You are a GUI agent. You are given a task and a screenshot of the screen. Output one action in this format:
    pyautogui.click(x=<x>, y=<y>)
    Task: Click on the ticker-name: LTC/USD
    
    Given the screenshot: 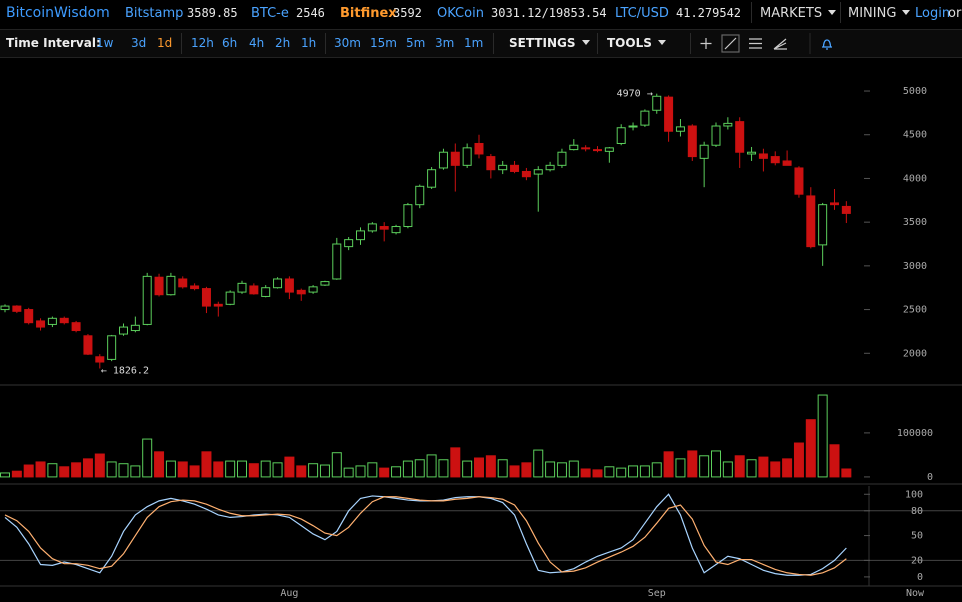 What is the action you would take?
    pyautogui.click(x=642, y=13)
    